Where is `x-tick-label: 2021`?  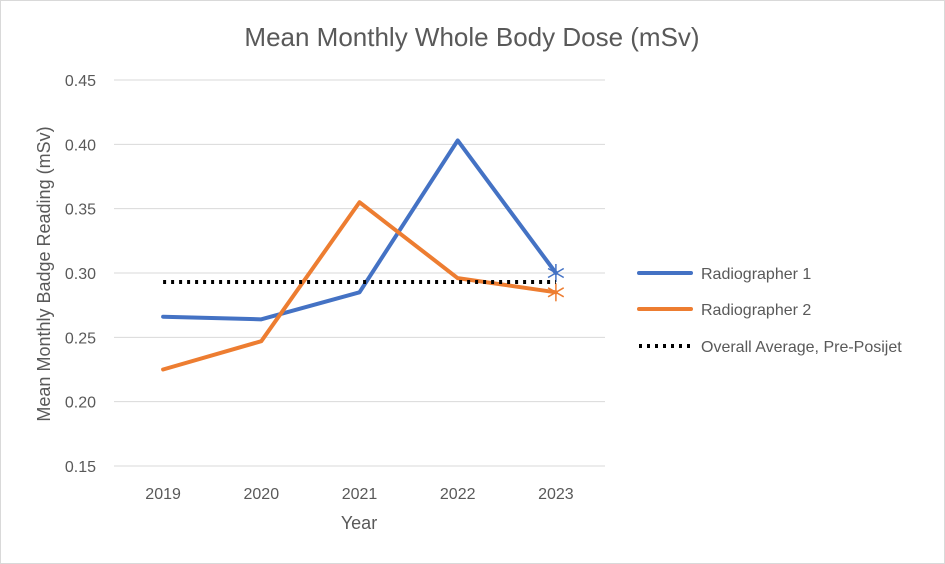
x-tick-label: 2021 is located at coordinates (360, 494).